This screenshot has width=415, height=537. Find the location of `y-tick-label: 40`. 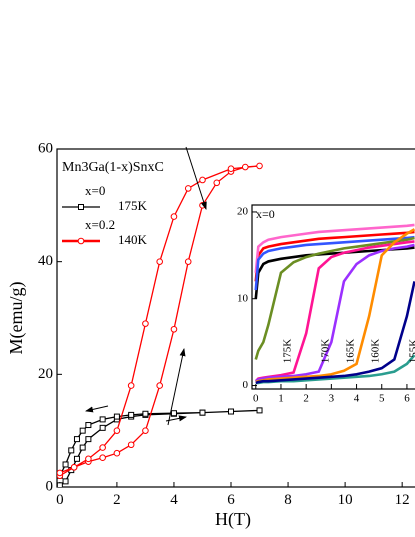

y-tick-label: 40 is located at coordinates (45, 261).